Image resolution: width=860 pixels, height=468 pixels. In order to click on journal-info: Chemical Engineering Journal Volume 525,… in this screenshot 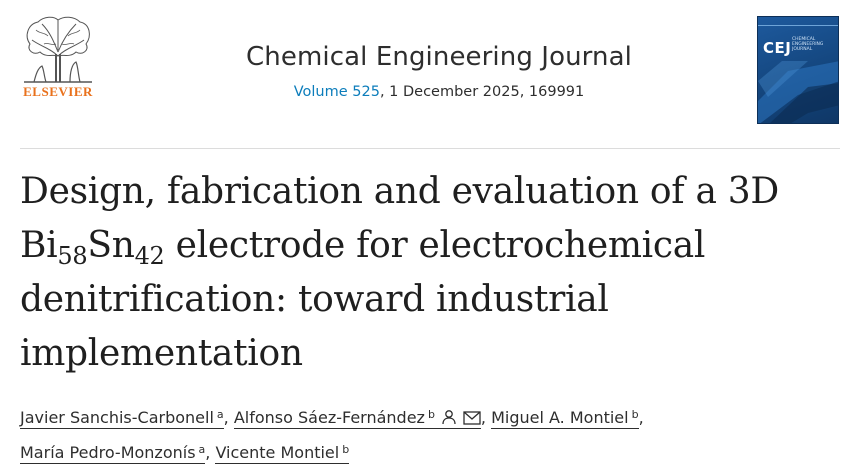, I will do `click(439, 71)`.